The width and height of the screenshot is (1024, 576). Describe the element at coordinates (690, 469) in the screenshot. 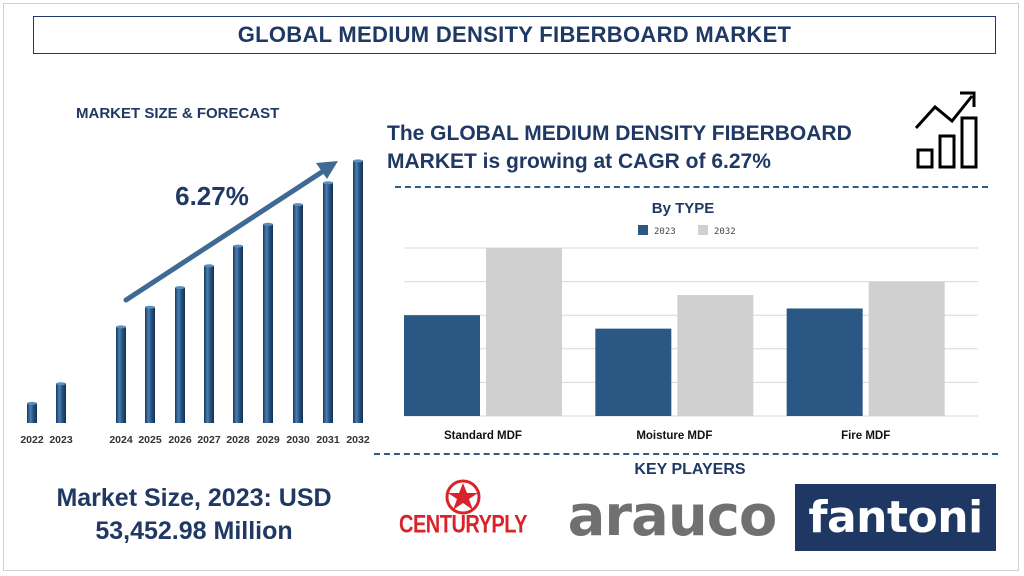

I see `key-players-title: KEY PLAYERS` at that location.